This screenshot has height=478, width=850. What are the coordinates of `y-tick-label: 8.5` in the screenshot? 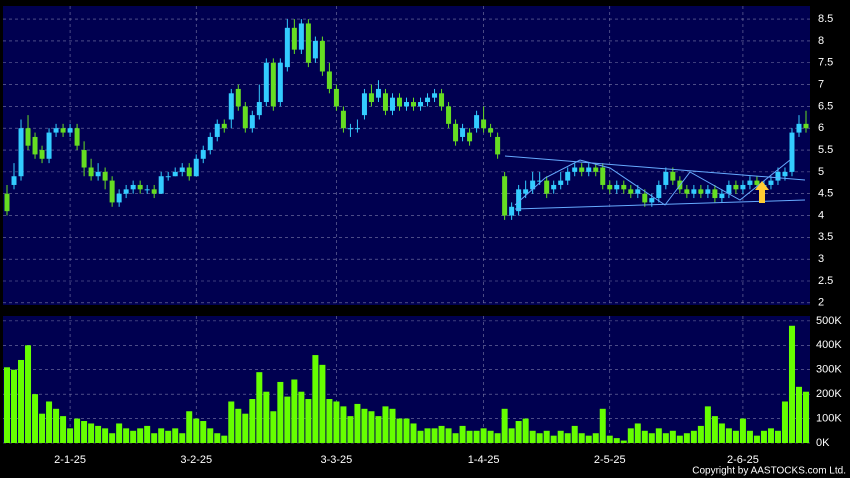 It's located at (825, 19).